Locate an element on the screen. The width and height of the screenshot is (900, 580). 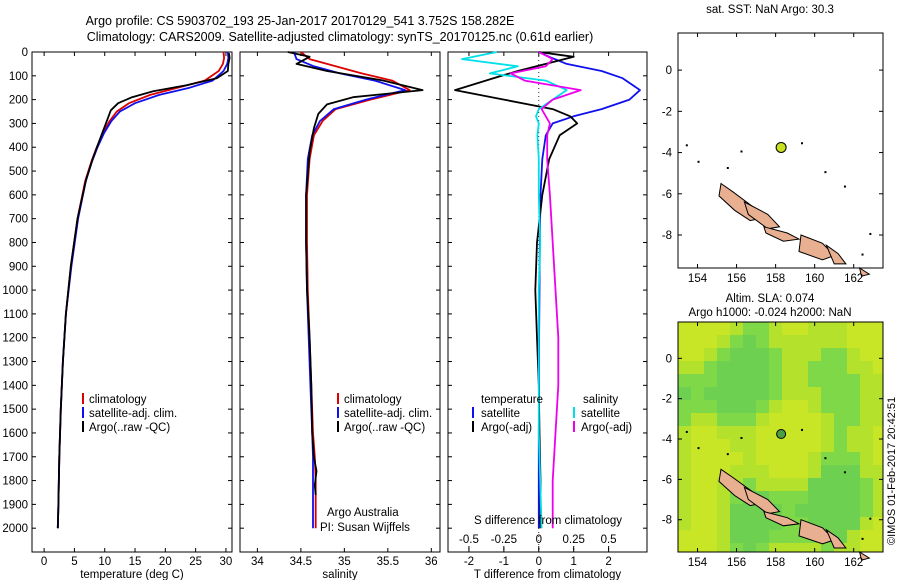
legend-argo-swatch is located at coordinates (338, 426).